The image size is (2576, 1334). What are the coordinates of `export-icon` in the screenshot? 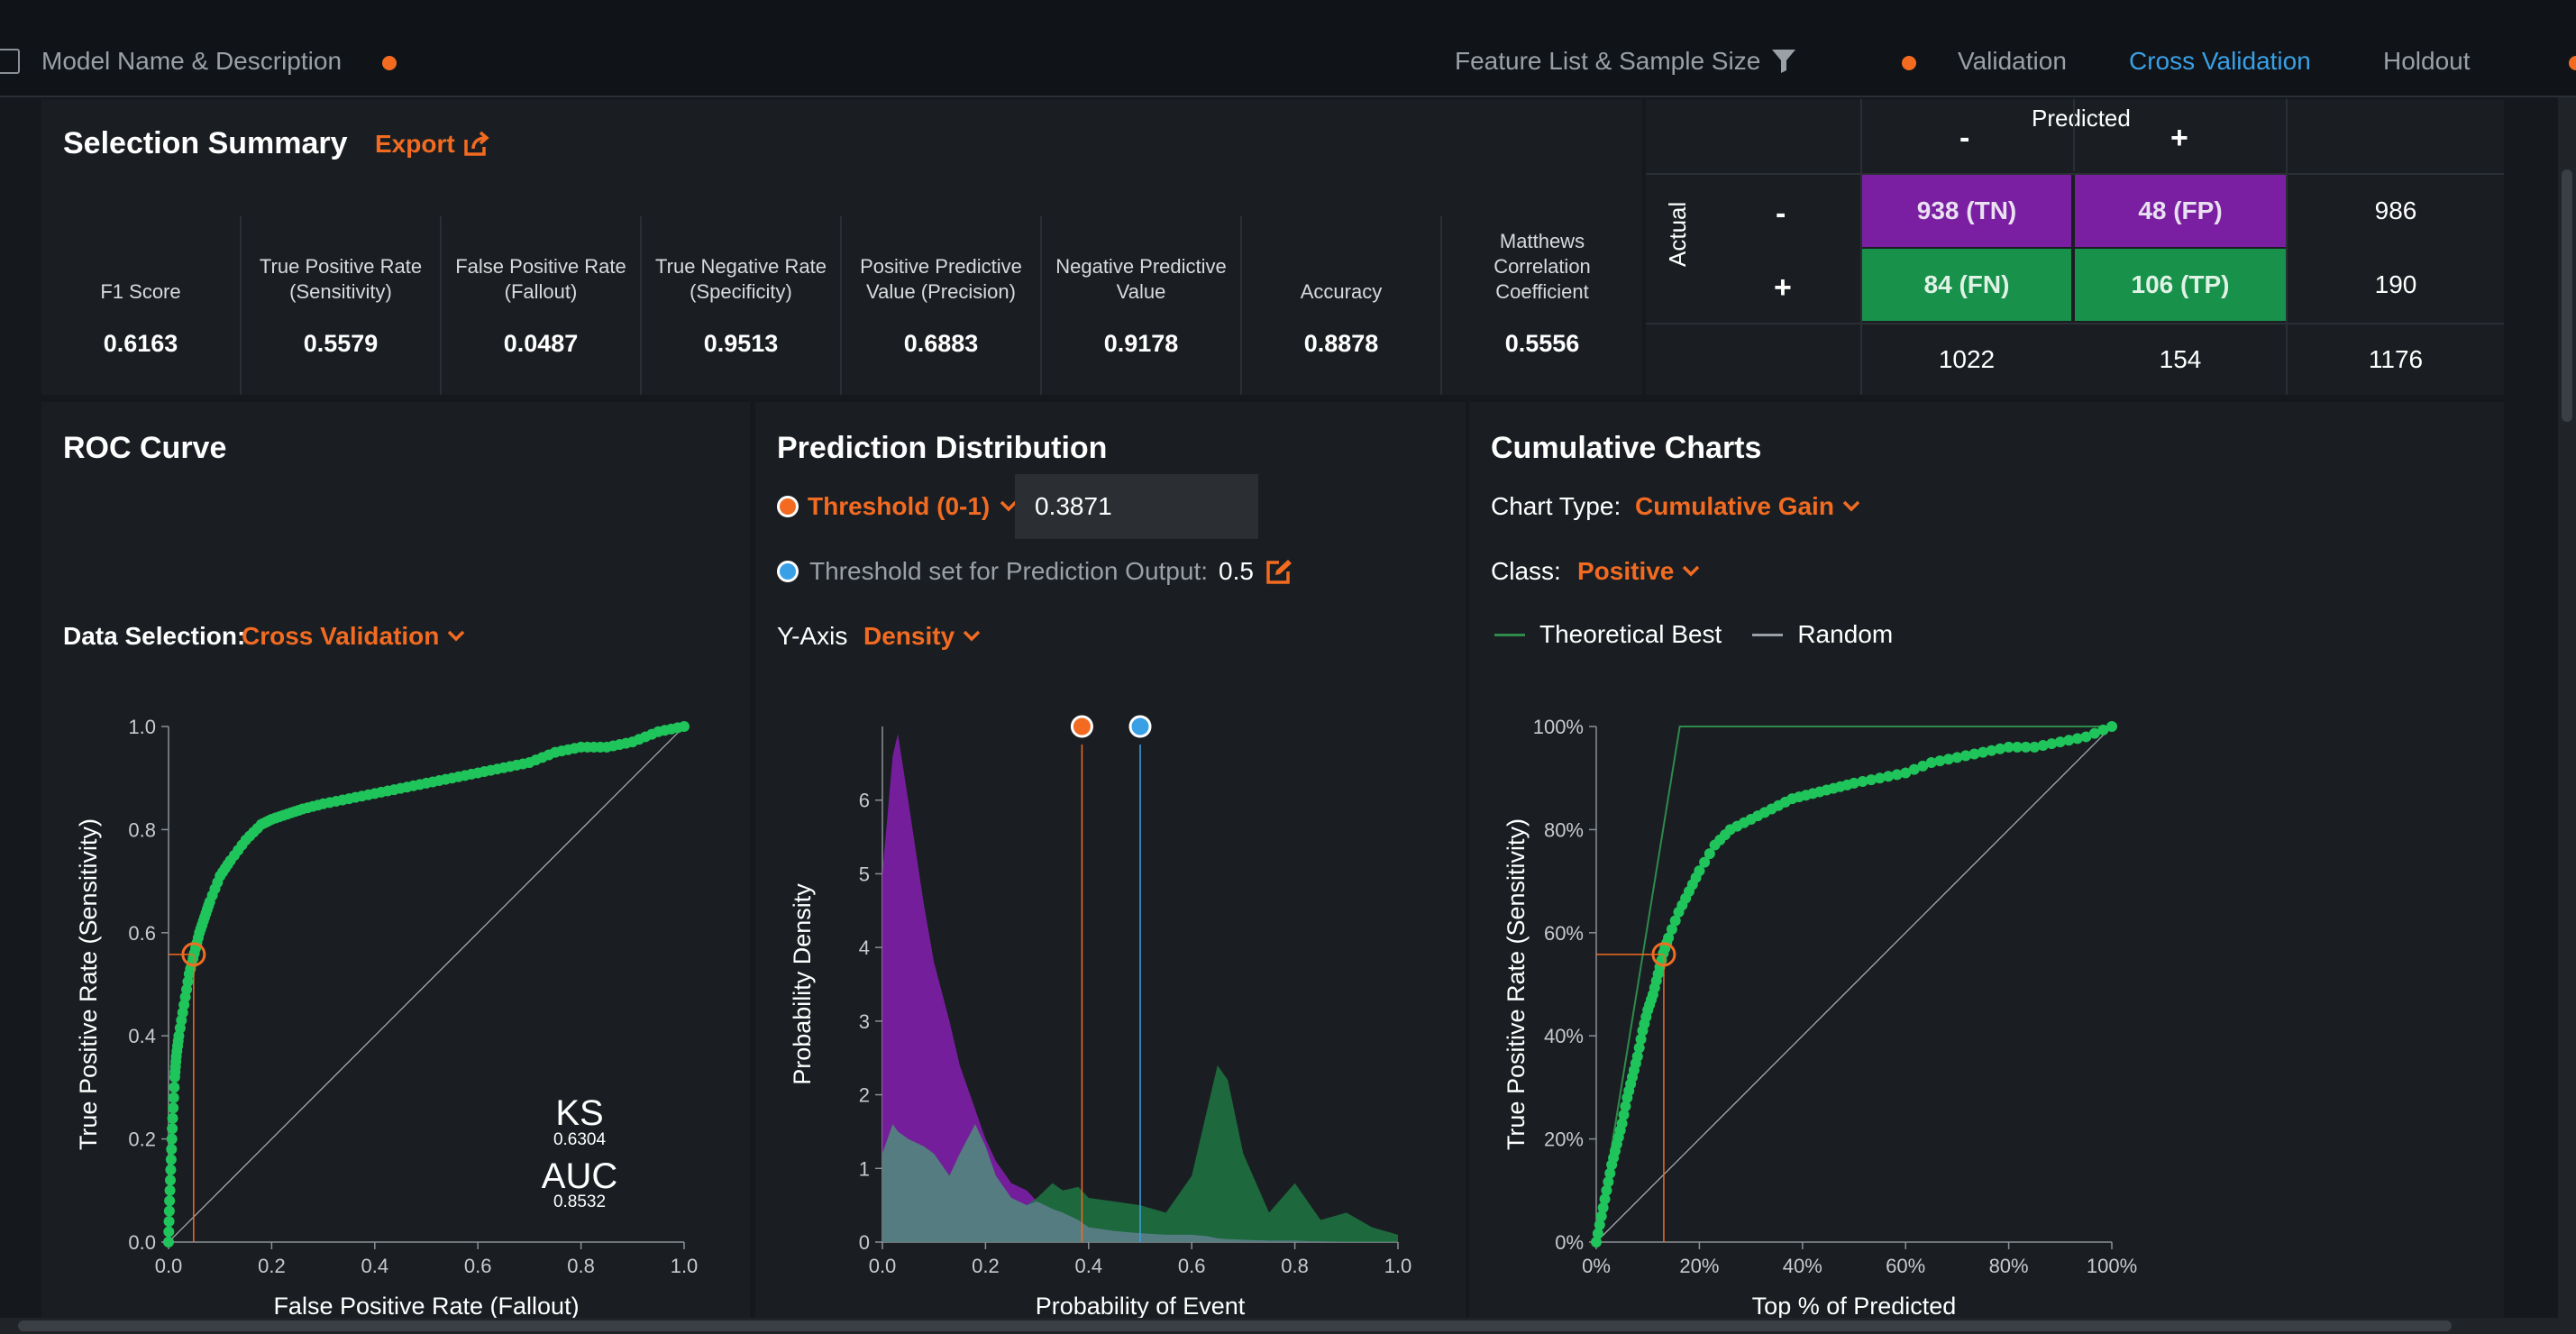 It's located at (476, 143).